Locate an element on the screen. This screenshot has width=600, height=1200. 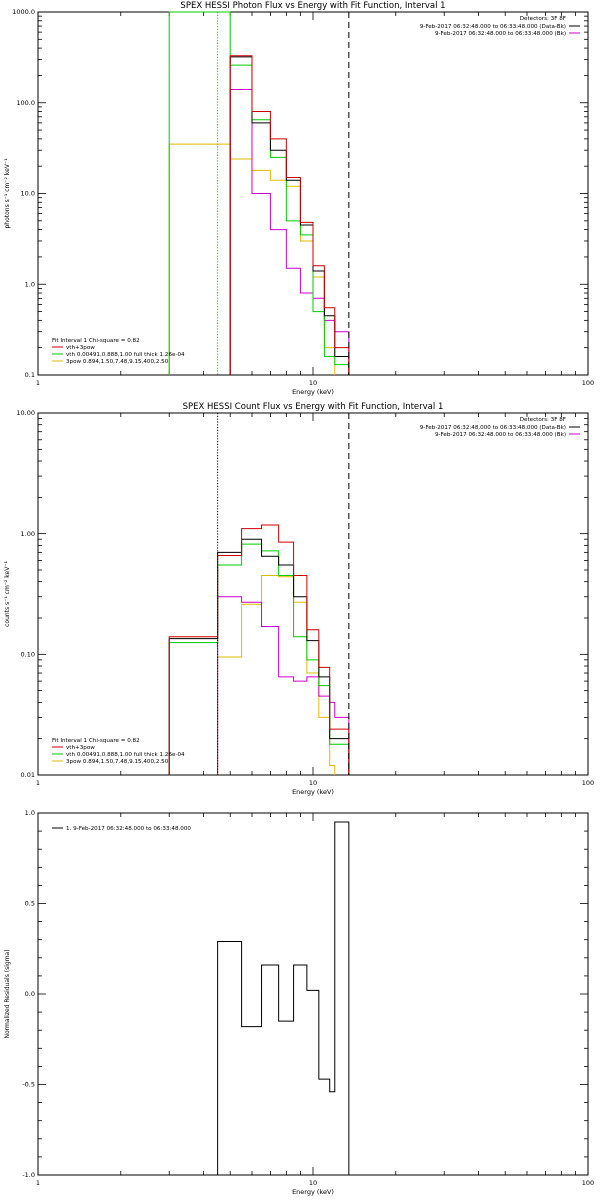
series-yellow-line is located at coordinates (276, 675).